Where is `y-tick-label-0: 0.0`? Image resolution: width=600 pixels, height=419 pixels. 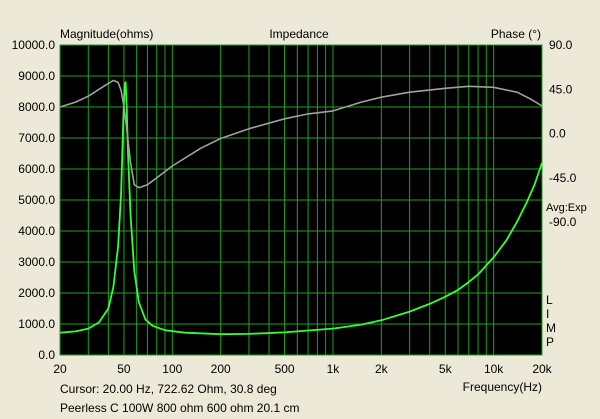
y-tick-label-0: 0.0 is located at coordinates (46, 355).